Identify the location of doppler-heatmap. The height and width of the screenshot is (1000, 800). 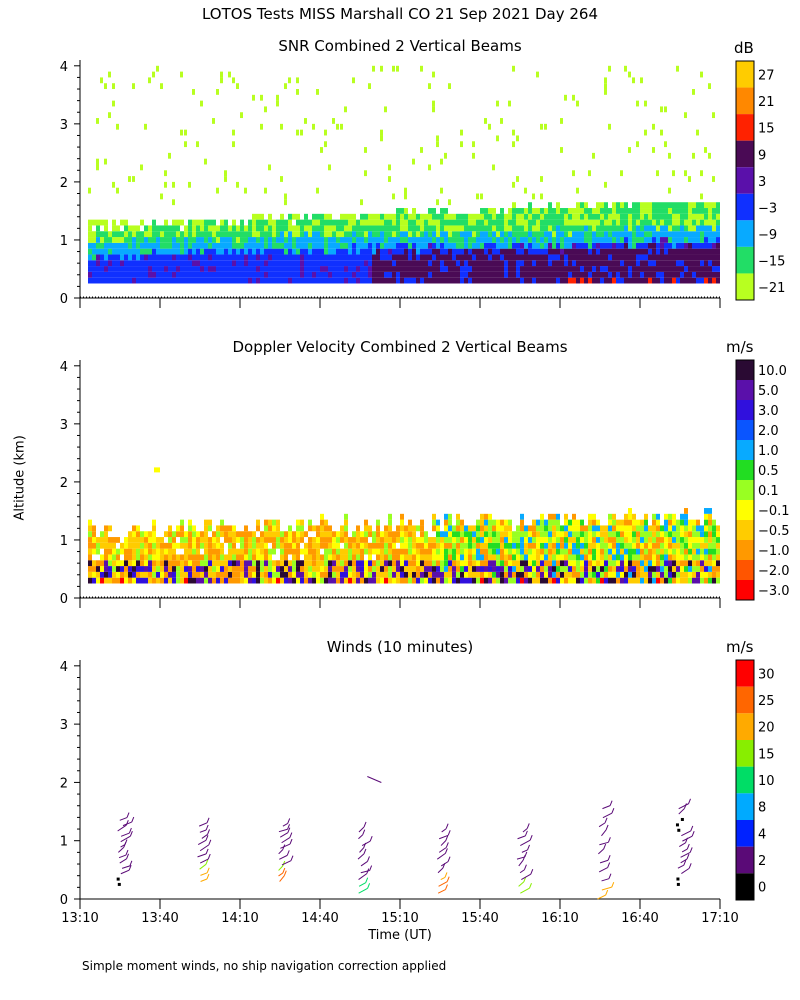
(404, 525).